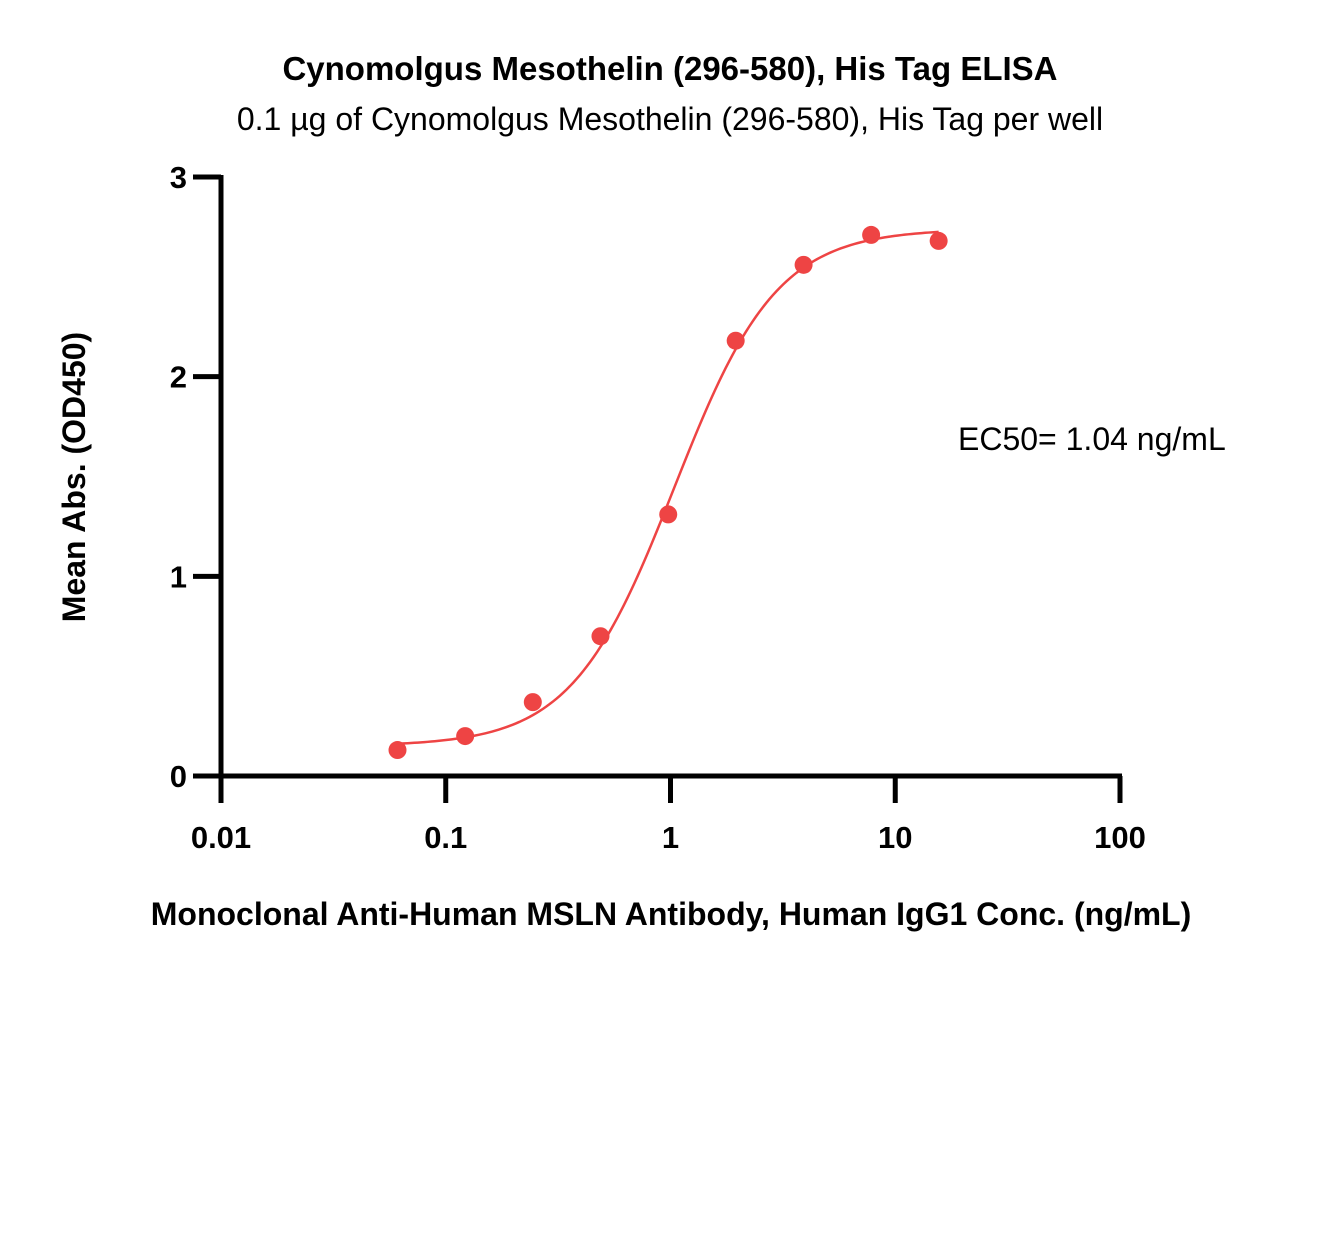  Describe the element at coordinates (670, 837) in the screenshot. I see `x-tick-label: 1` at that location.